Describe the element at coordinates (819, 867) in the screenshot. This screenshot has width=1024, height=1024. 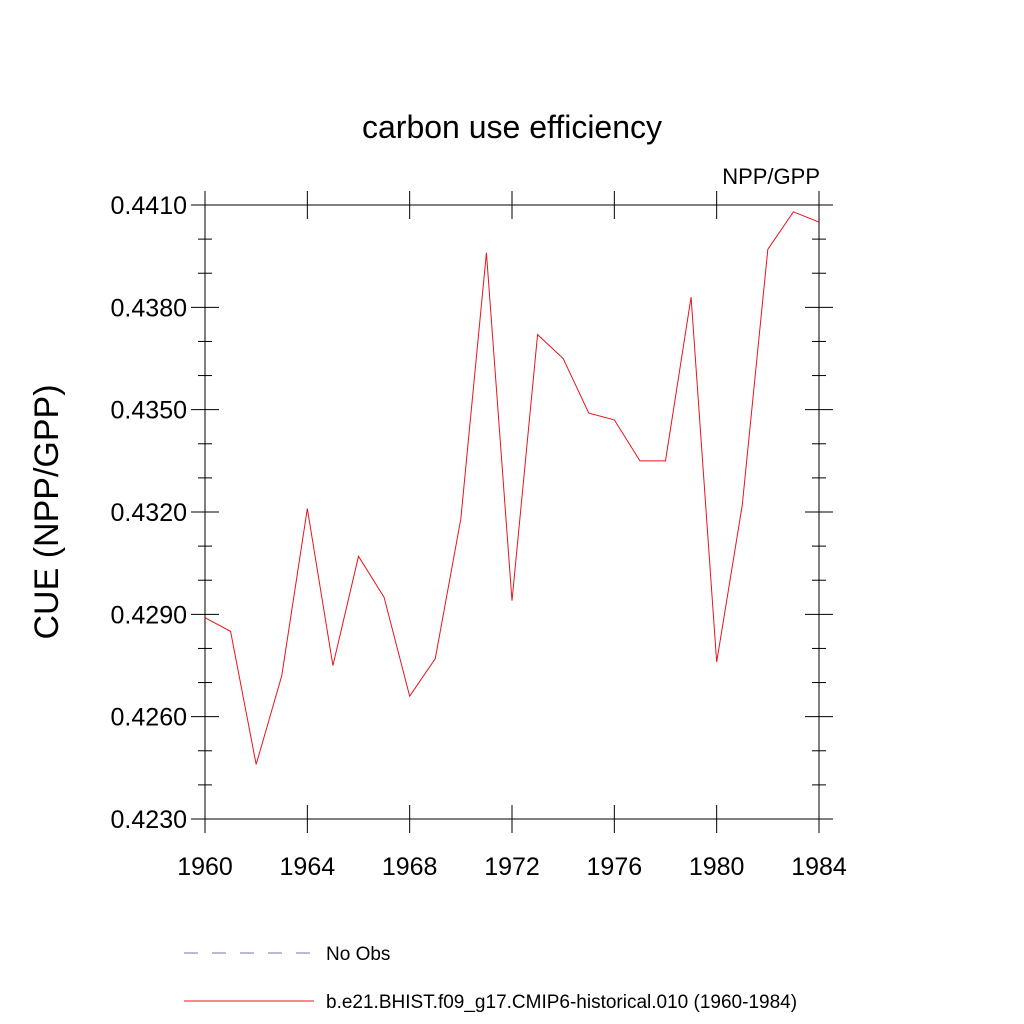
I see `x-tick-label: 1984` at that location.